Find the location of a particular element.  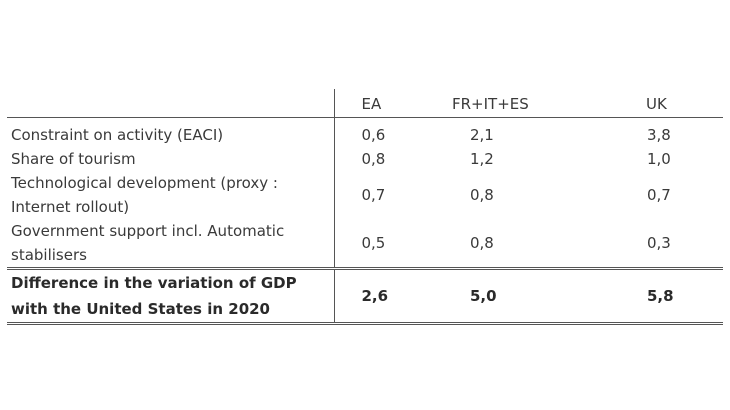

cell-uk: 0,3 is located at coordinates (659, 243).